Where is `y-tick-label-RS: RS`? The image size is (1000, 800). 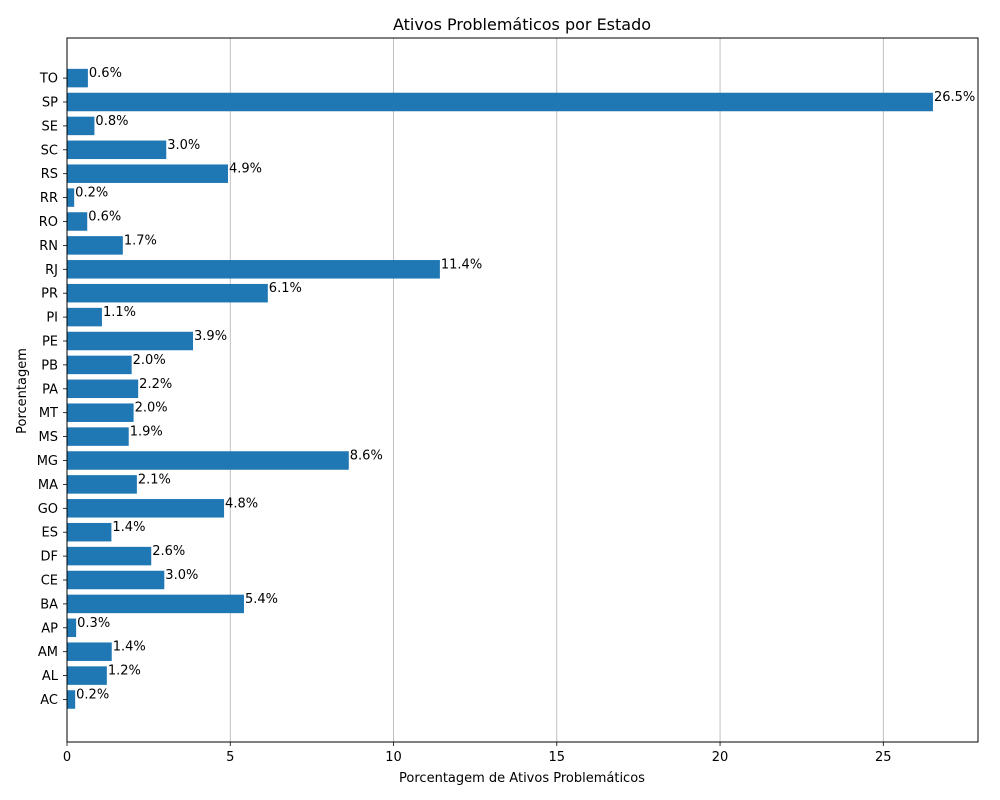
y-tick-label-RS: RS is located at coordinates (49, 174).